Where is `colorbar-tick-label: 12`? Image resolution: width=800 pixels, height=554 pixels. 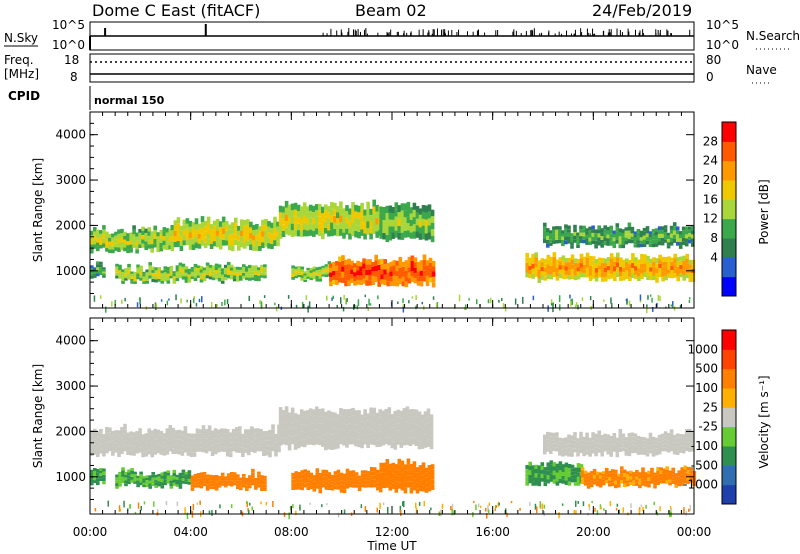 colorbar-tick-label: 12 is located at coordinates (710, 219).